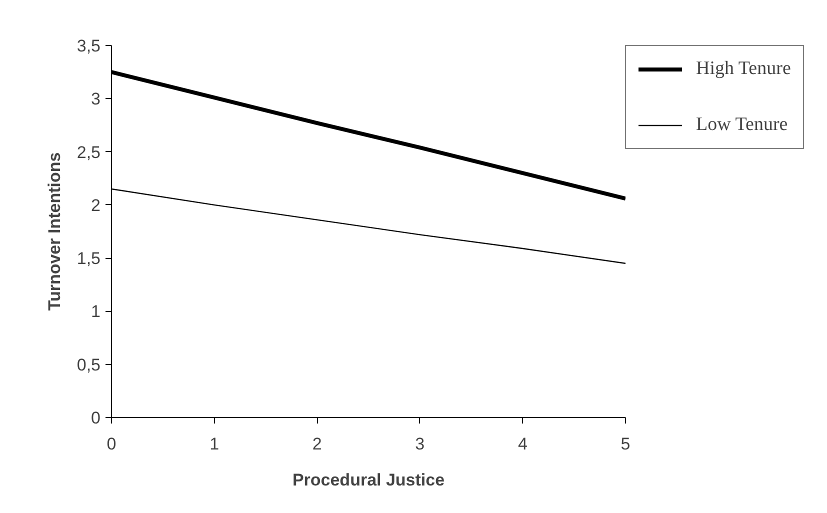 This screenshot has width=827, height=513. Describe the element at coordinates (742, 125) in the screenshot. I see `legend-label: Low Tenure` at that location.